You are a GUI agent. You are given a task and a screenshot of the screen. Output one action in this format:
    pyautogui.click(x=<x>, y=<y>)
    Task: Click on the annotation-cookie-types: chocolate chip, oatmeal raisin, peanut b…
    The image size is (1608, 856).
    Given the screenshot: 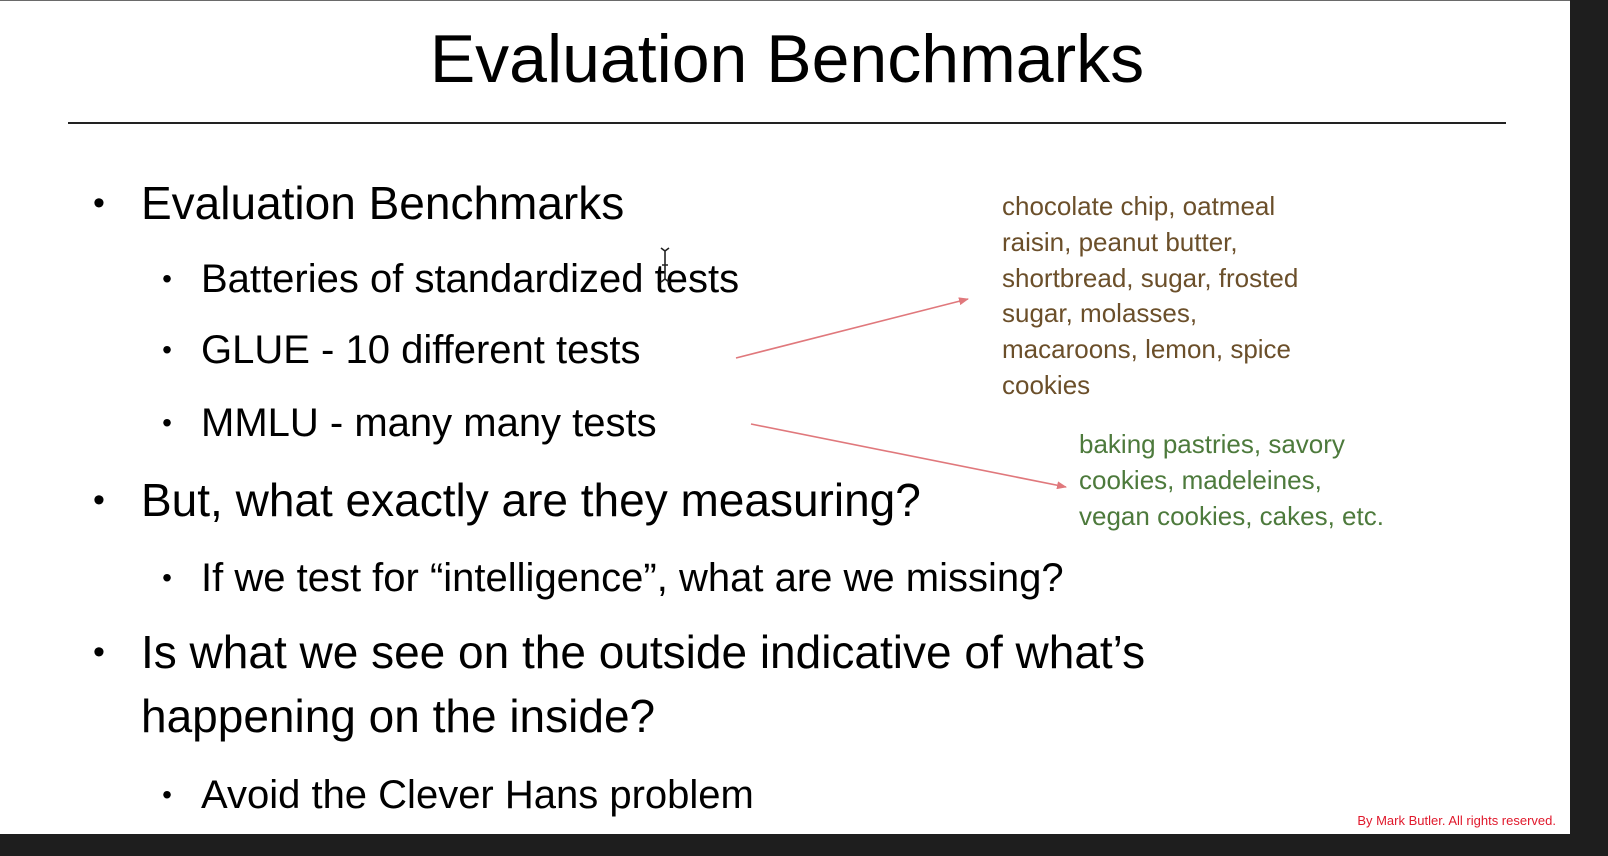 What is the action you would take?
    pyautogui.click(x=1150, y=296)
    